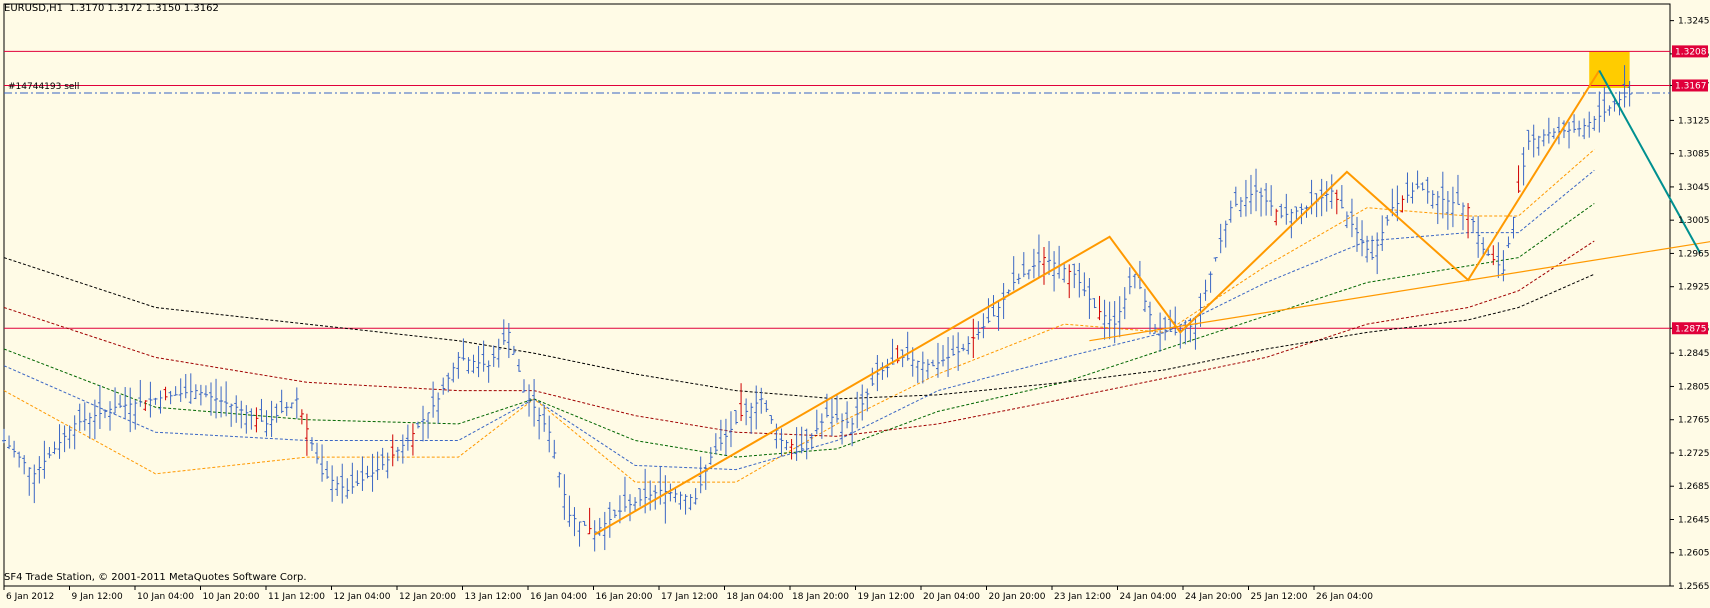  What do you see at coordinates (43, 87) in the screenshot?
I see `order-line-label: #14744193 sell` at bounding box center [43, 87].